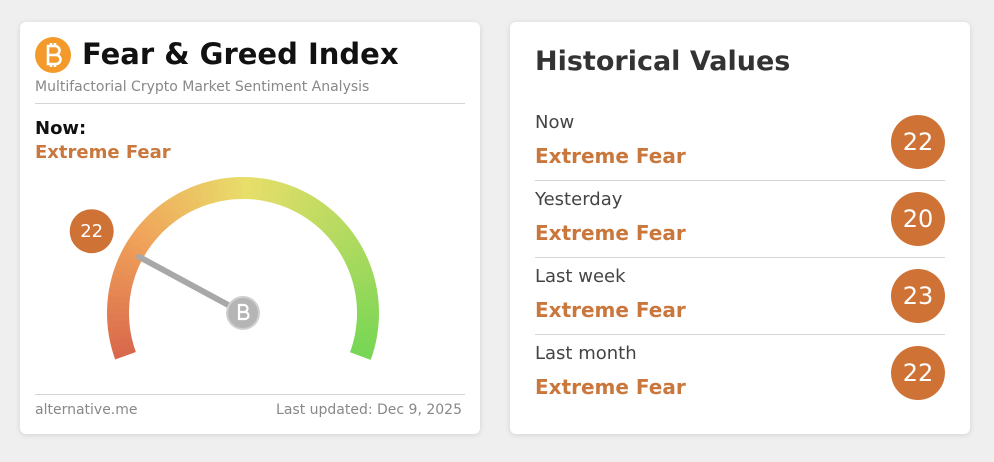  What do you see at coordinates (918, 296) in the screenshot?
I see `row-value: 23` at bounding box center [918, 296].